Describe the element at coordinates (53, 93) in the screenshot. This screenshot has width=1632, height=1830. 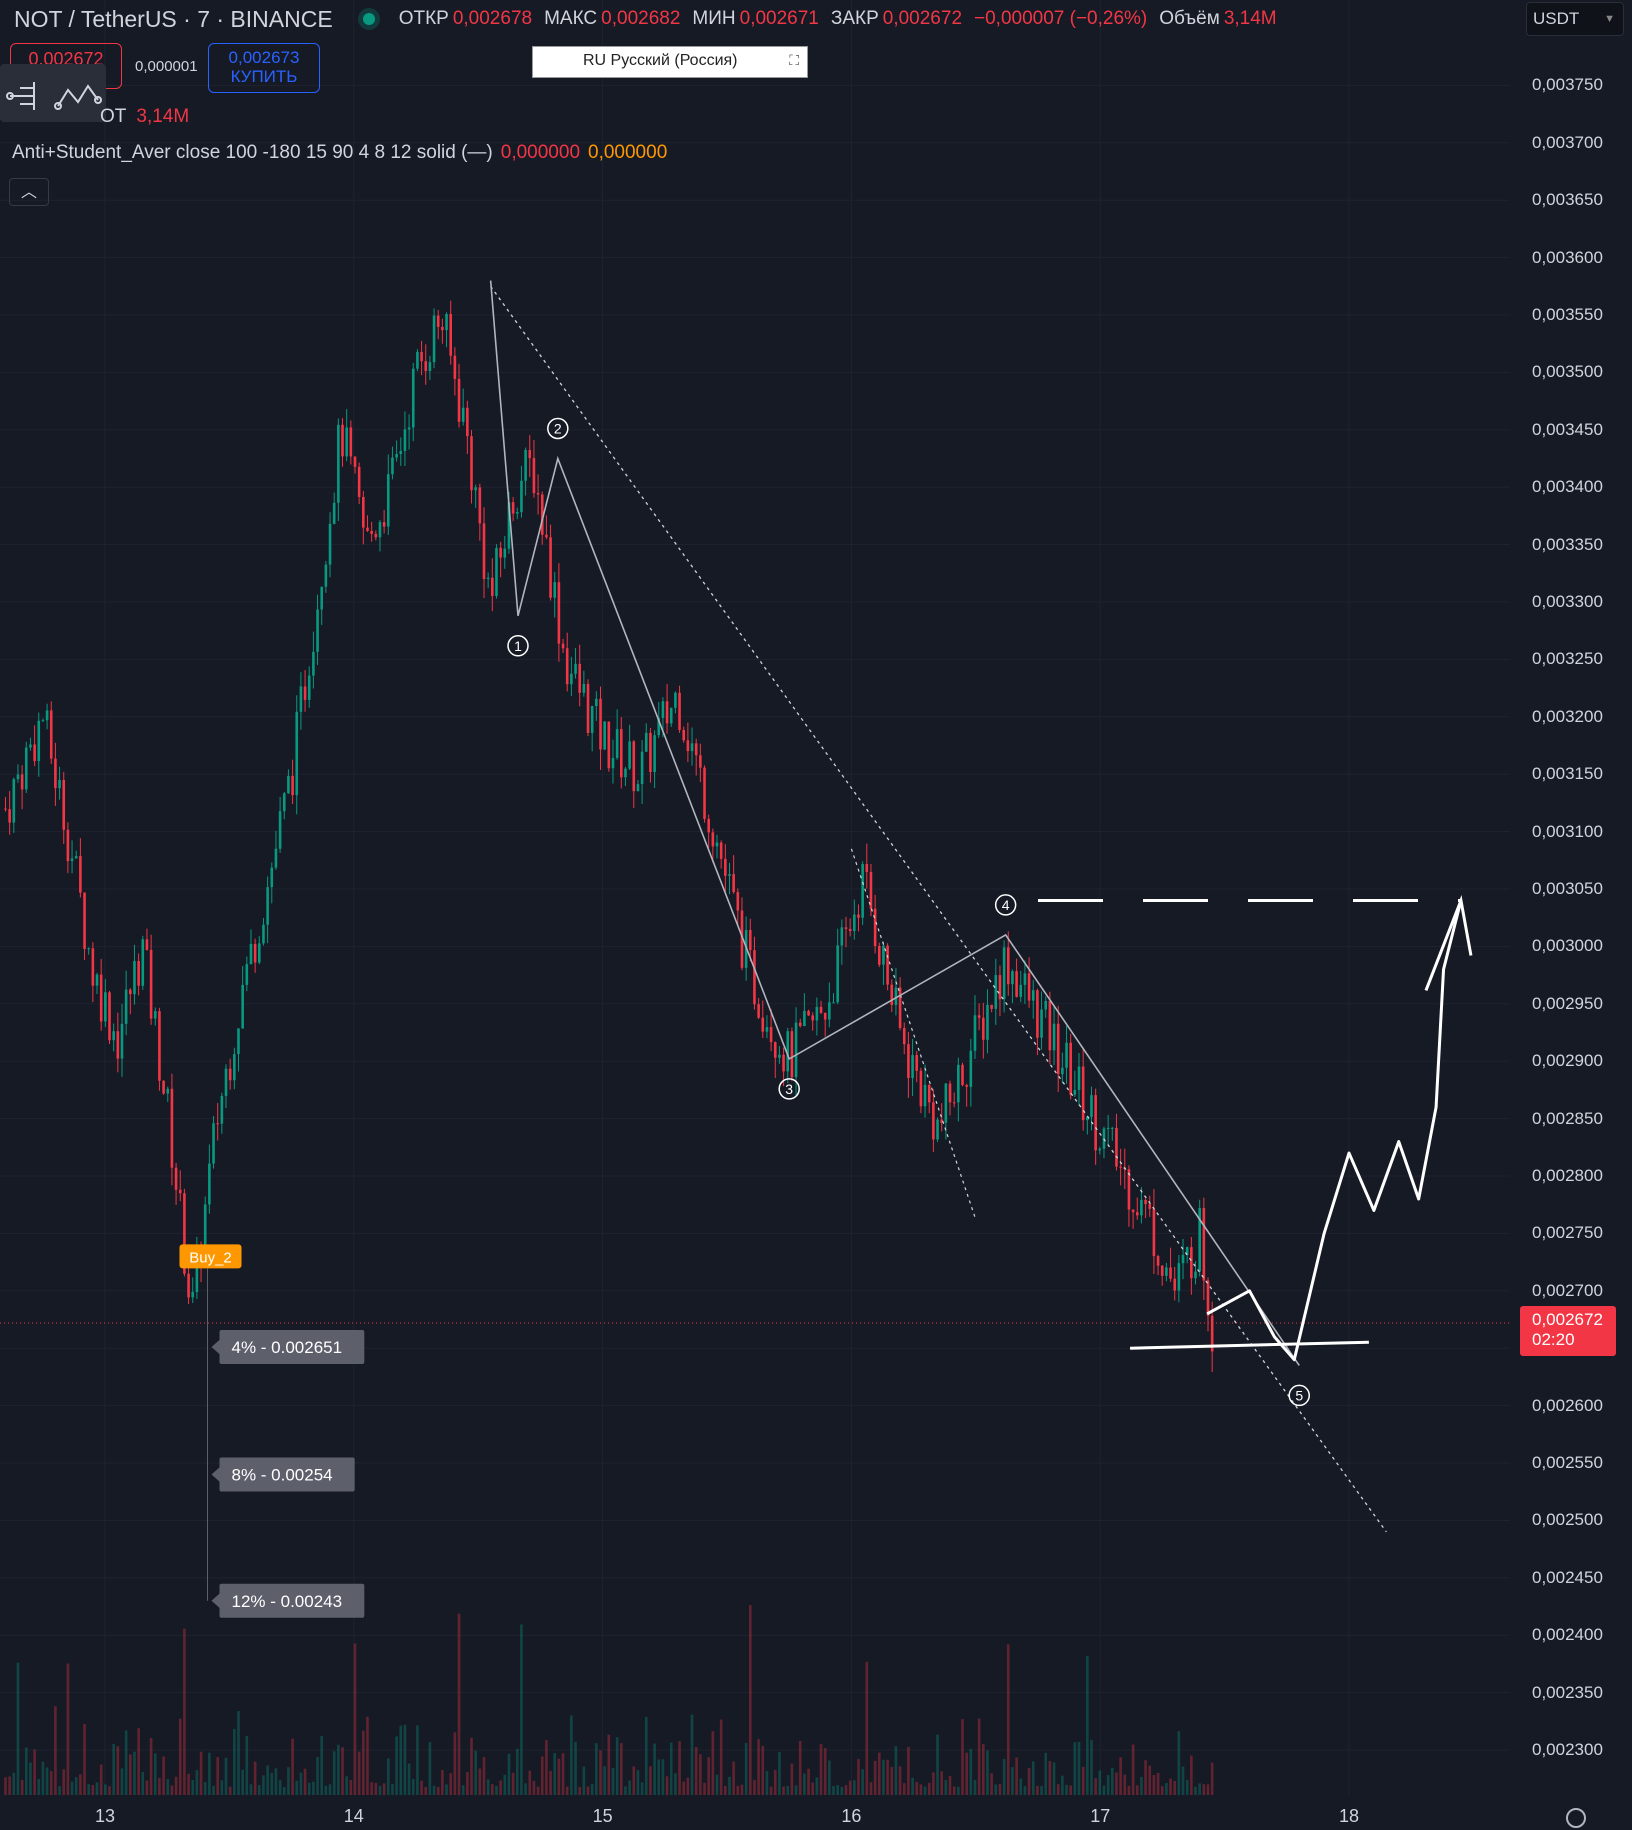
I see `drawing-toolbox` at that location.